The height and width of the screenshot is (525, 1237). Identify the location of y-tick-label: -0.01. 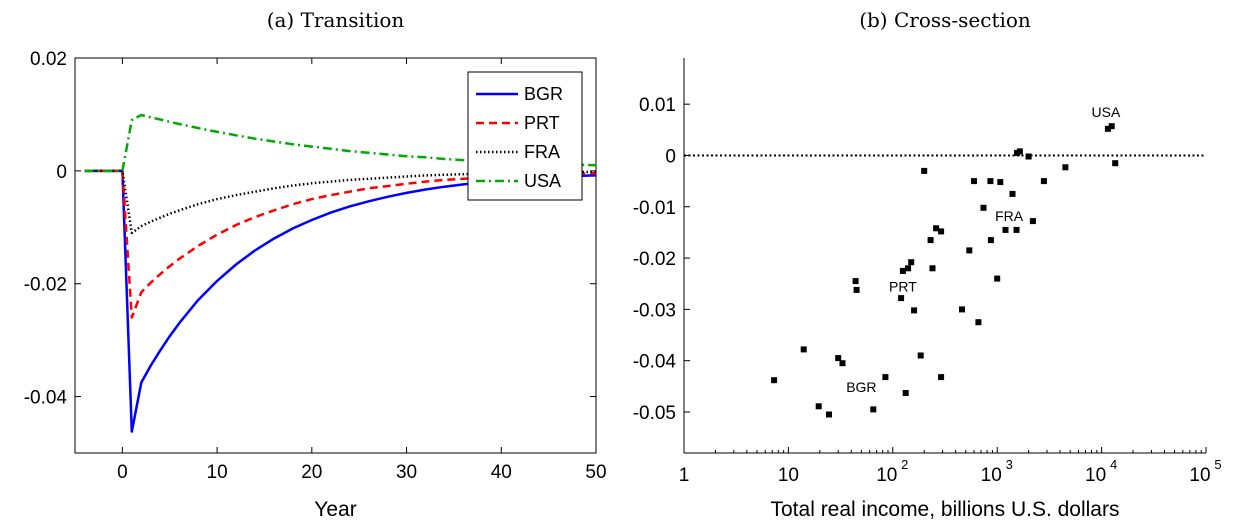
(654, 208).